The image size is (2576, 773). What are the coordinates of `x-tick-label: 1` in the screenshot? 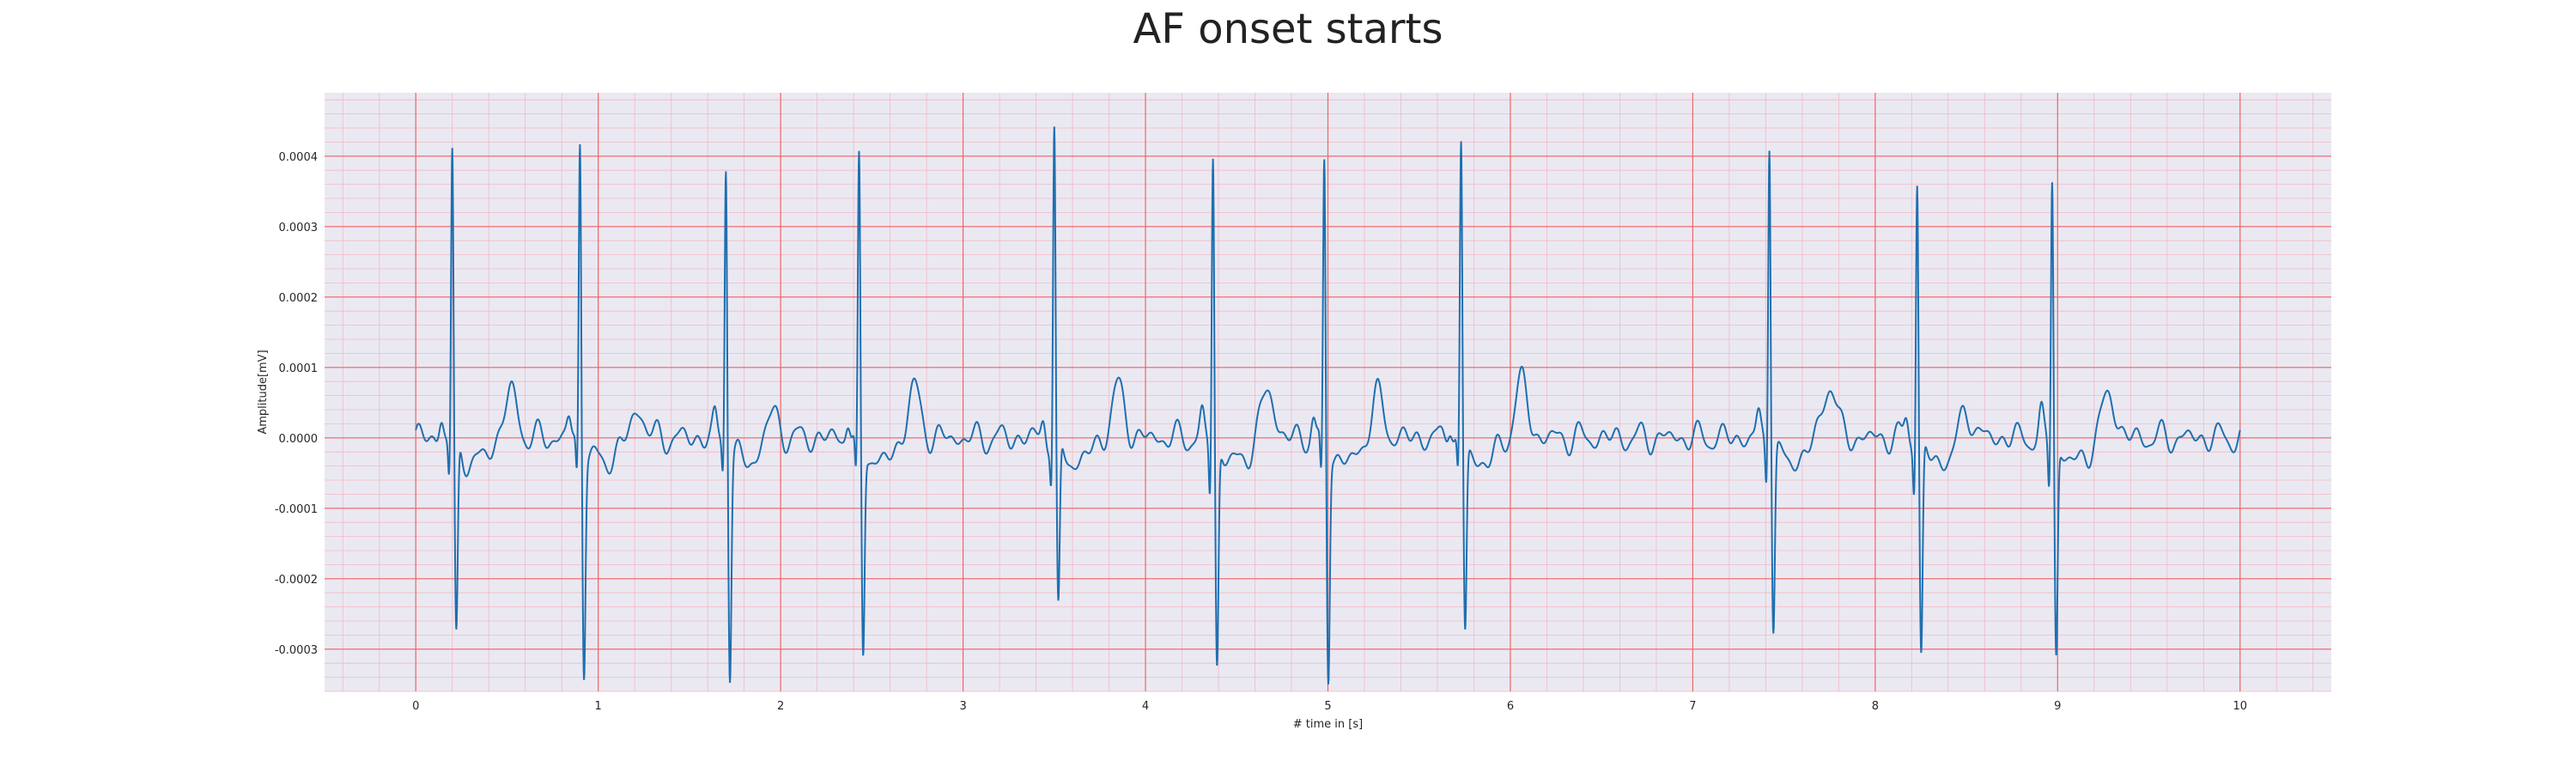 It's located at (598, 706).